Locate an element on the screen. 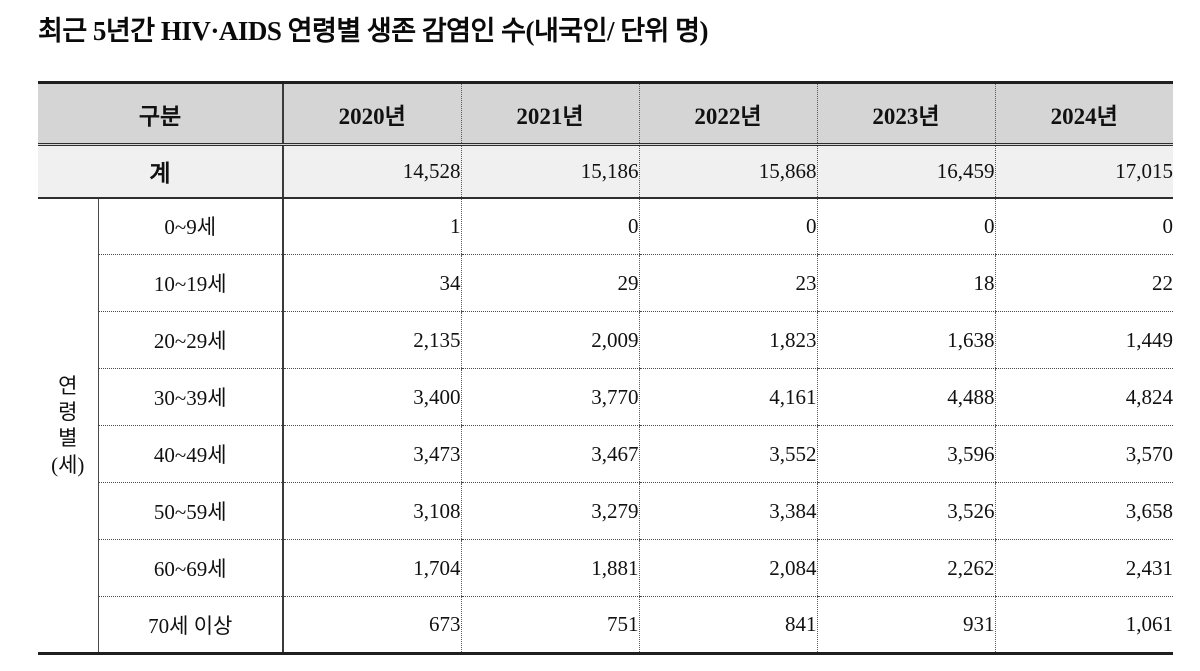 This screenshot has height=671, width=1200. value-cell: 22 is located at coordinates (1084, 283).